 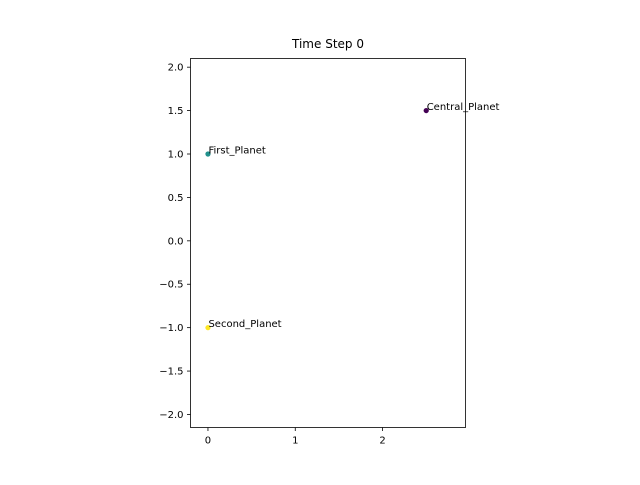 What do you see at coordinates (171, 328) in the screenshot?
I see `y-tick-label: −1.0` at bounding box center [171, 328].